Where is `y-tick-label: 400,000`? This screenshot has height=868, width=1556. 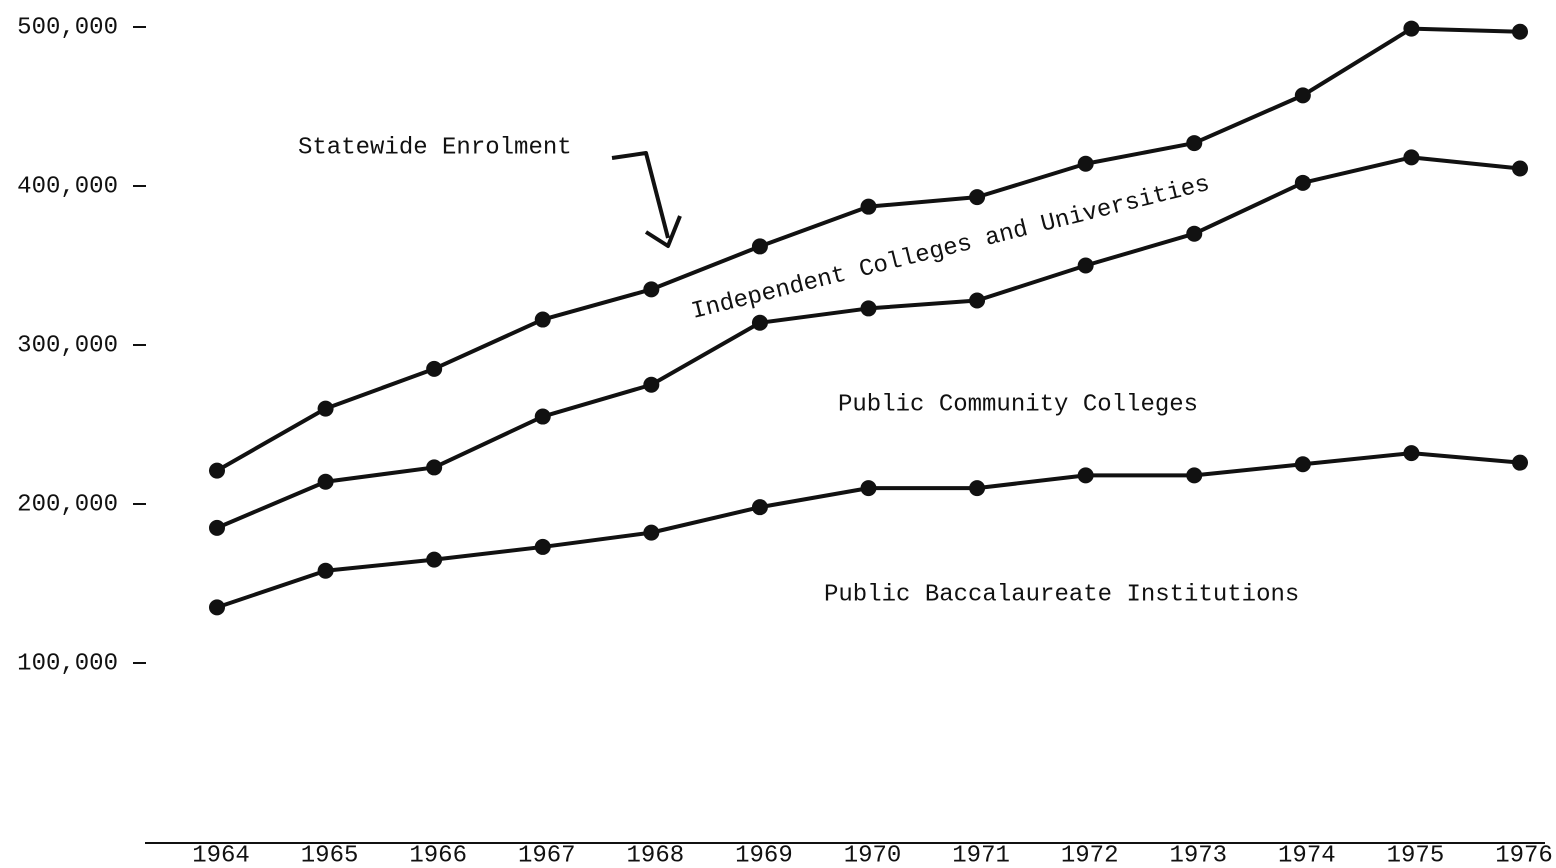
y-tick-label: 400,000 is located at coordinates (67, 186).